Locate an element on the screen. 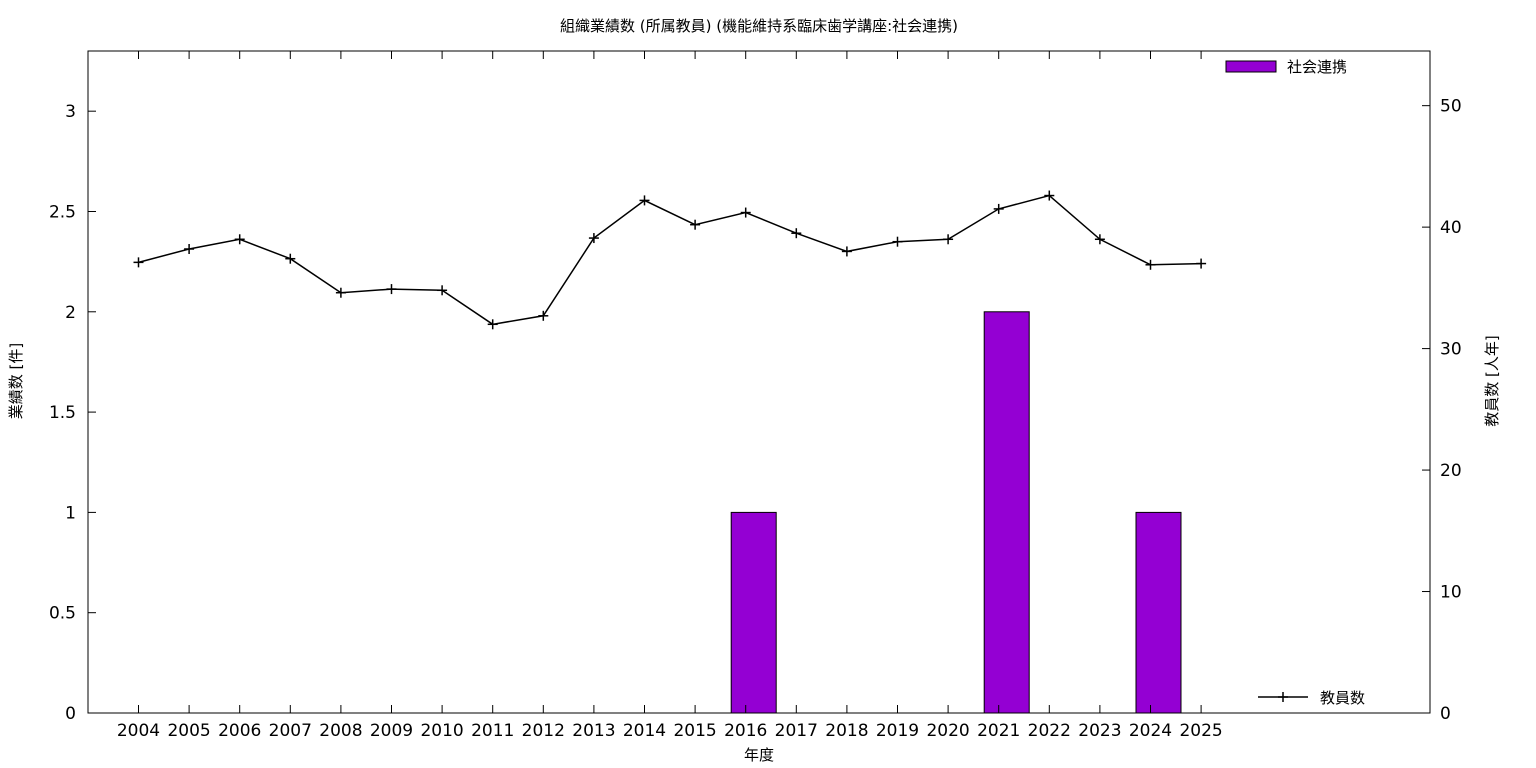 Image resolution: width=1536 pixels, height=768 pixels. y-tick-label: 1.5 is located at coordinates (62, 413).